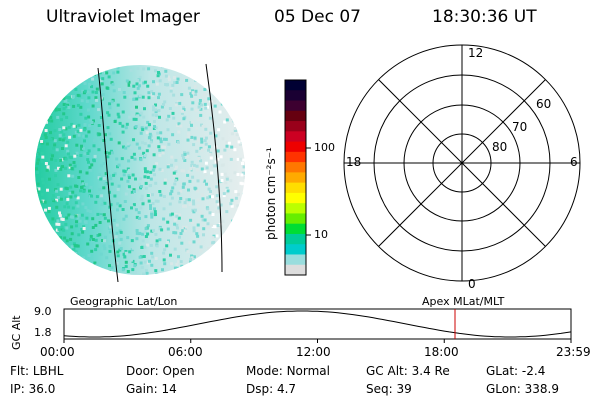 This screenshot has width=600, height=400. Describe the element at coordinates (317, 17) in the screenshot. I see `date-label: 05 Dec 07` at that location.